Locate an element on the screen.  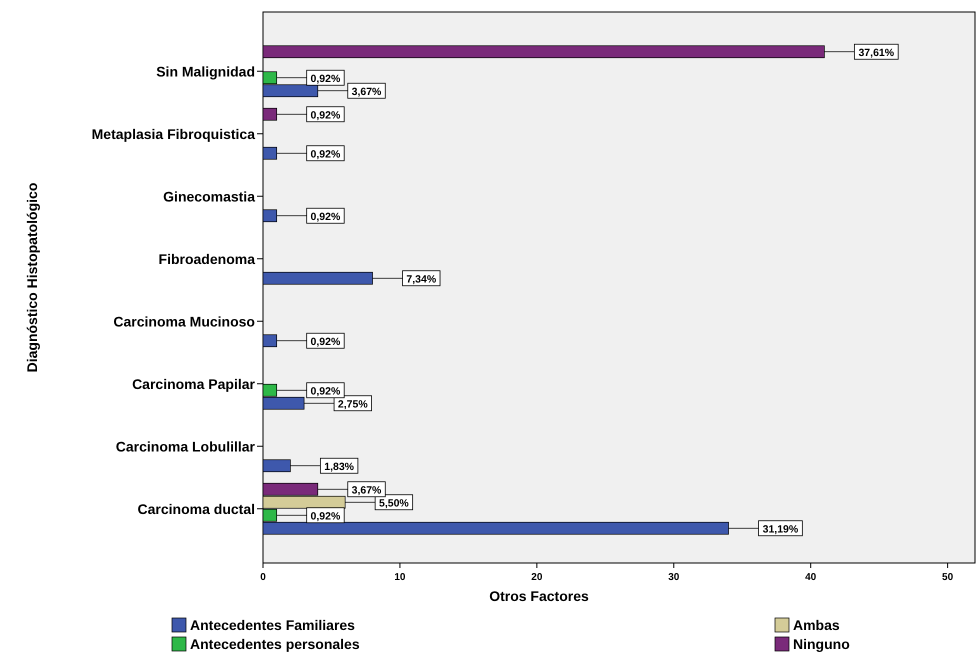
x-tick-label: 50 is located at coordinates (948, 577).